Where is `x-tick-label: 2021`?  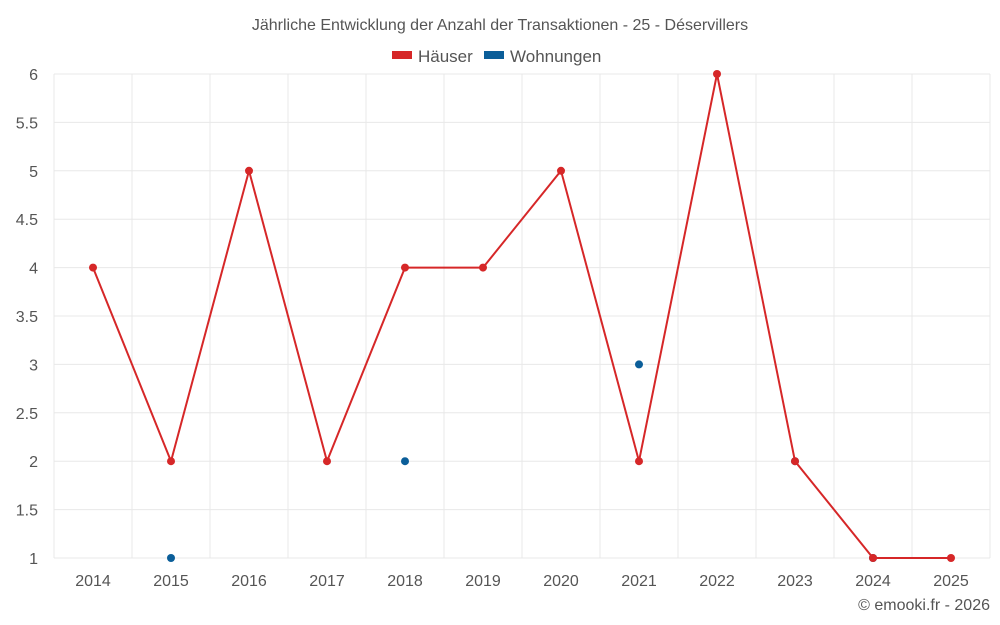
x-tick-label: 2021 is located at coordinates (639, 581).